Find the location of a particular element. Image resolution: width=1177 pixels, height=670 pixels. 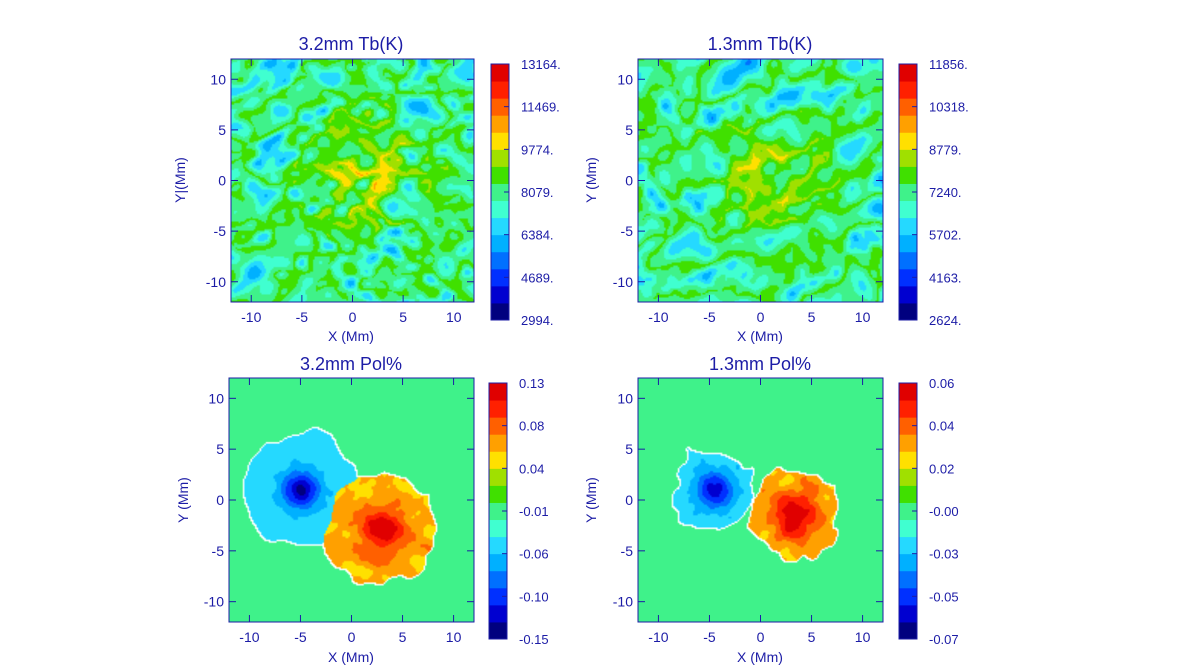

panel-title: 3.2mm Pol% is located at coordinates (351, 364).